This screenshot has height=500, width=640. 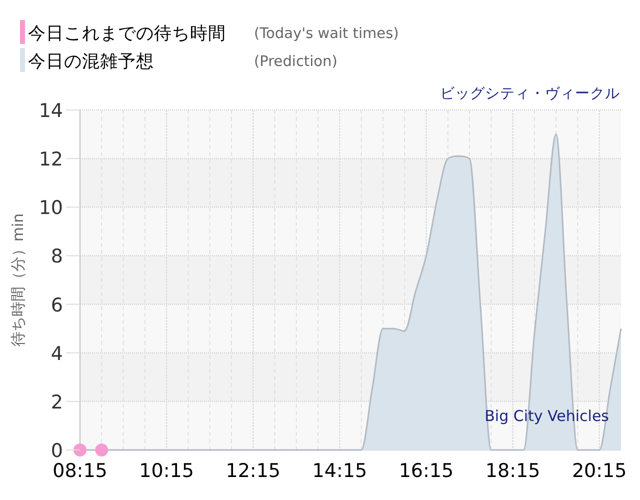 What do you see at coordinates (166, 471) in the screenshot?
I see `x-tick-label: 10:15` at bounding box center [166, 471].